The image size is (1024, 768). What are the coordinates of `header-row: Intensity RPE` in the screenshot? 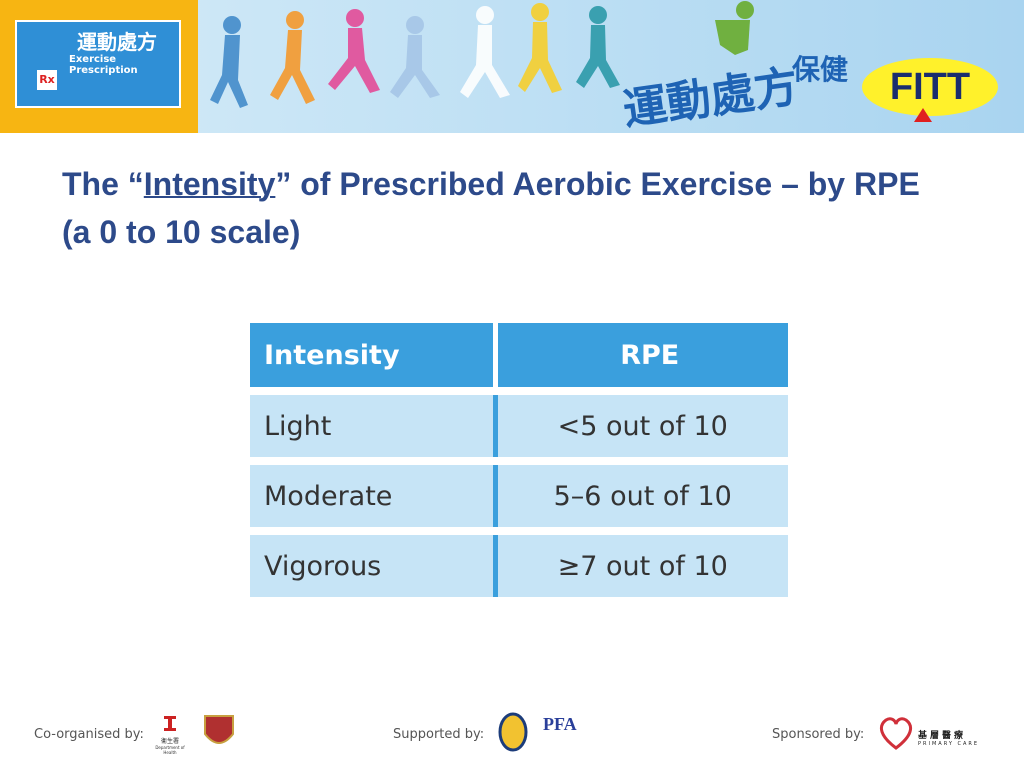 It's located at (519, 357).